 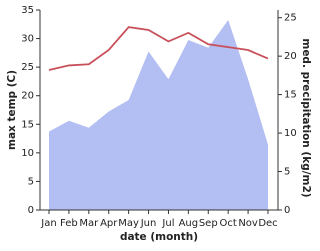 What do you see at coordinates (128, 223) in the screenshot?
I see `x-tick-label: May` at bounding box center [128, 223].